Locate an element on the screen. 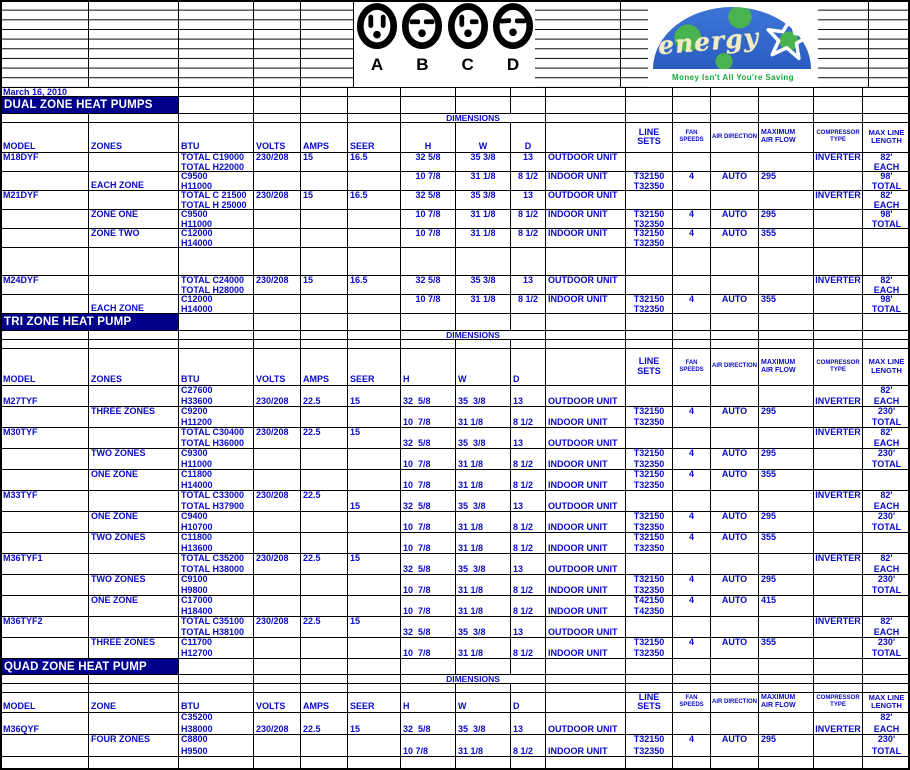 This screenshot has height=770, width=910. cell-text: OUTDOOR UNIT is located at coordinates (583, 728).